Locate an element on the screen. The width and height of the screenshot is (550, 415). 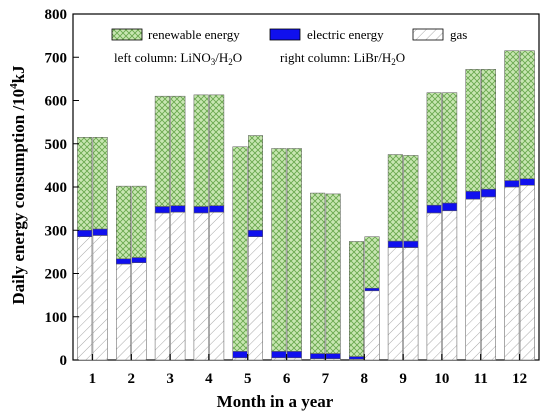
x-axis-ticks: 1 2 3 4 5 6 7 8 9 10 11 12 is located at coordinates (308, 370).